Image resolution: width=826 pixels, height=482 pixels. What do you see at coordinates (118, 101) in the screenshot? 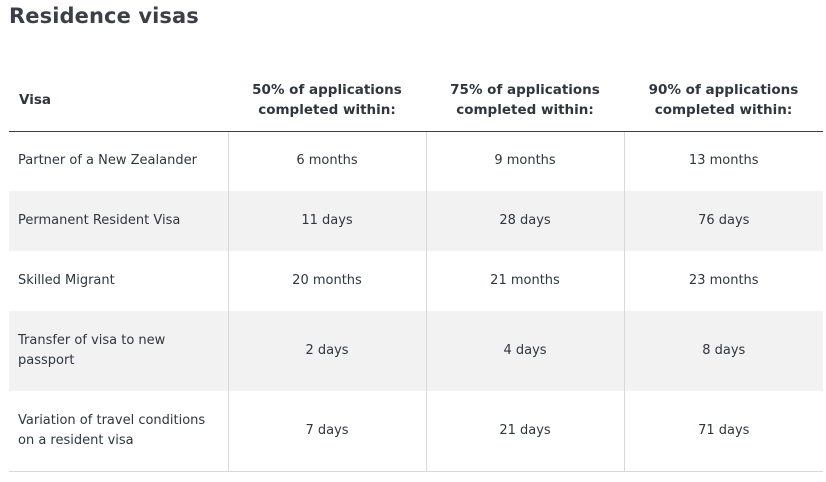
I see `header-visa: Visa` at bounding box center [118, 101].